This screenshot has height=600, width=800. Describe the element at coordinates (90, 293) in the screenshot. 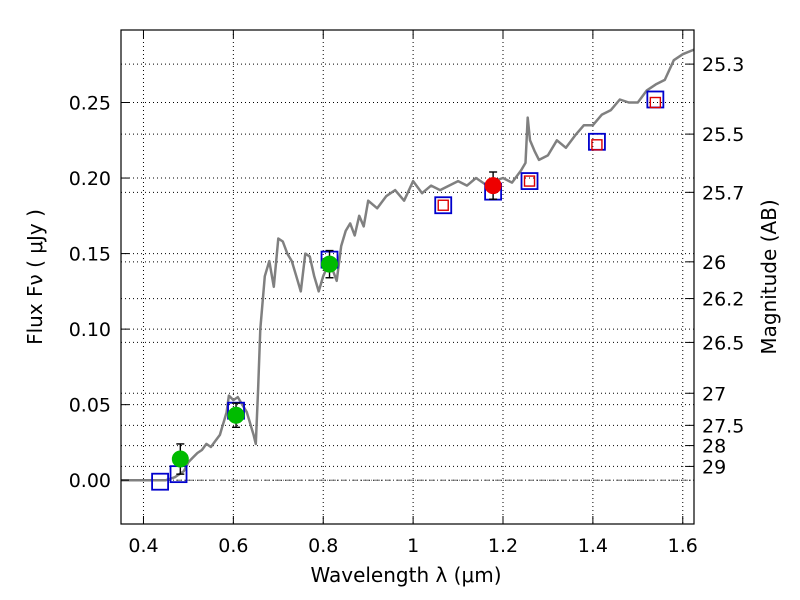

I see `y-tick-labels: 0.00 0.05 0.10 0.15 0.20 0.25` at that location.